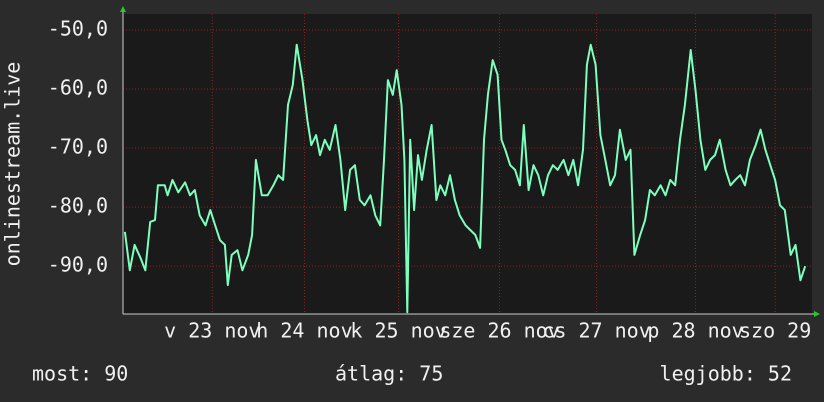 Image resolution: width=824 pixels, height=402 pixels. What do you see at coordinates (389, 374) in the screenshot?
I see `stat-average: átlag: 75` at bounding box center [389, 374].